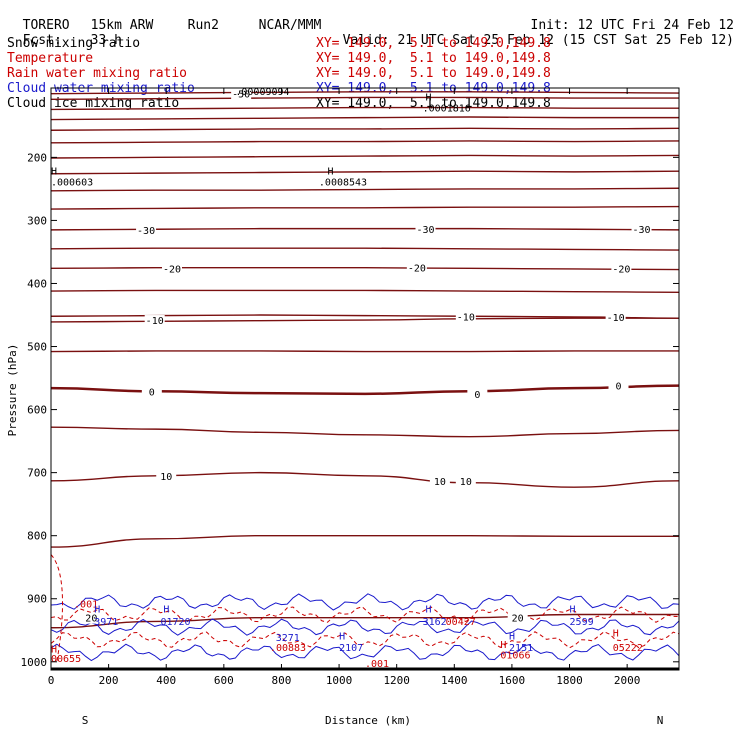 The width and height of the screenshot is (740, 740). What do you see at coordinates (50, 58) in the screenshot?
I see `legend-name: Temperature` at bounding box center [50, 58].